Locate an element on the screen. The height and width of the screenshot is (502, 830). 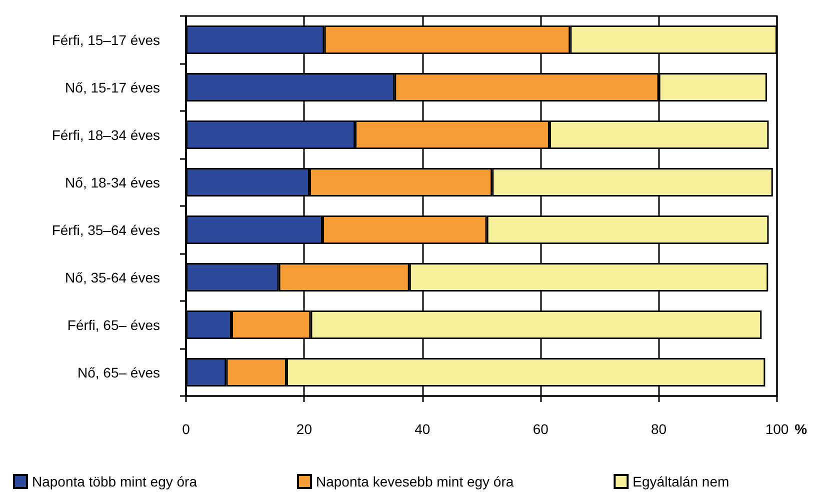
x-tick-label: 60 is located at coordinates (540, 429).